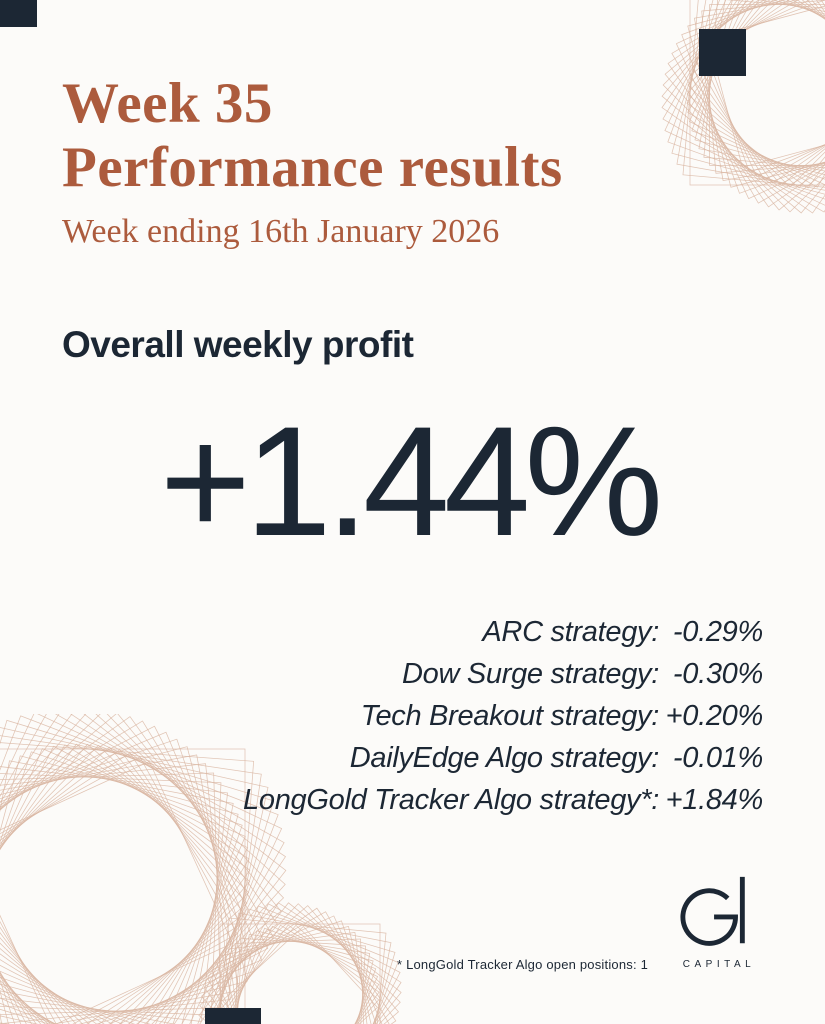  I want to click on g-capital-logo-icon, so click(712, 911).